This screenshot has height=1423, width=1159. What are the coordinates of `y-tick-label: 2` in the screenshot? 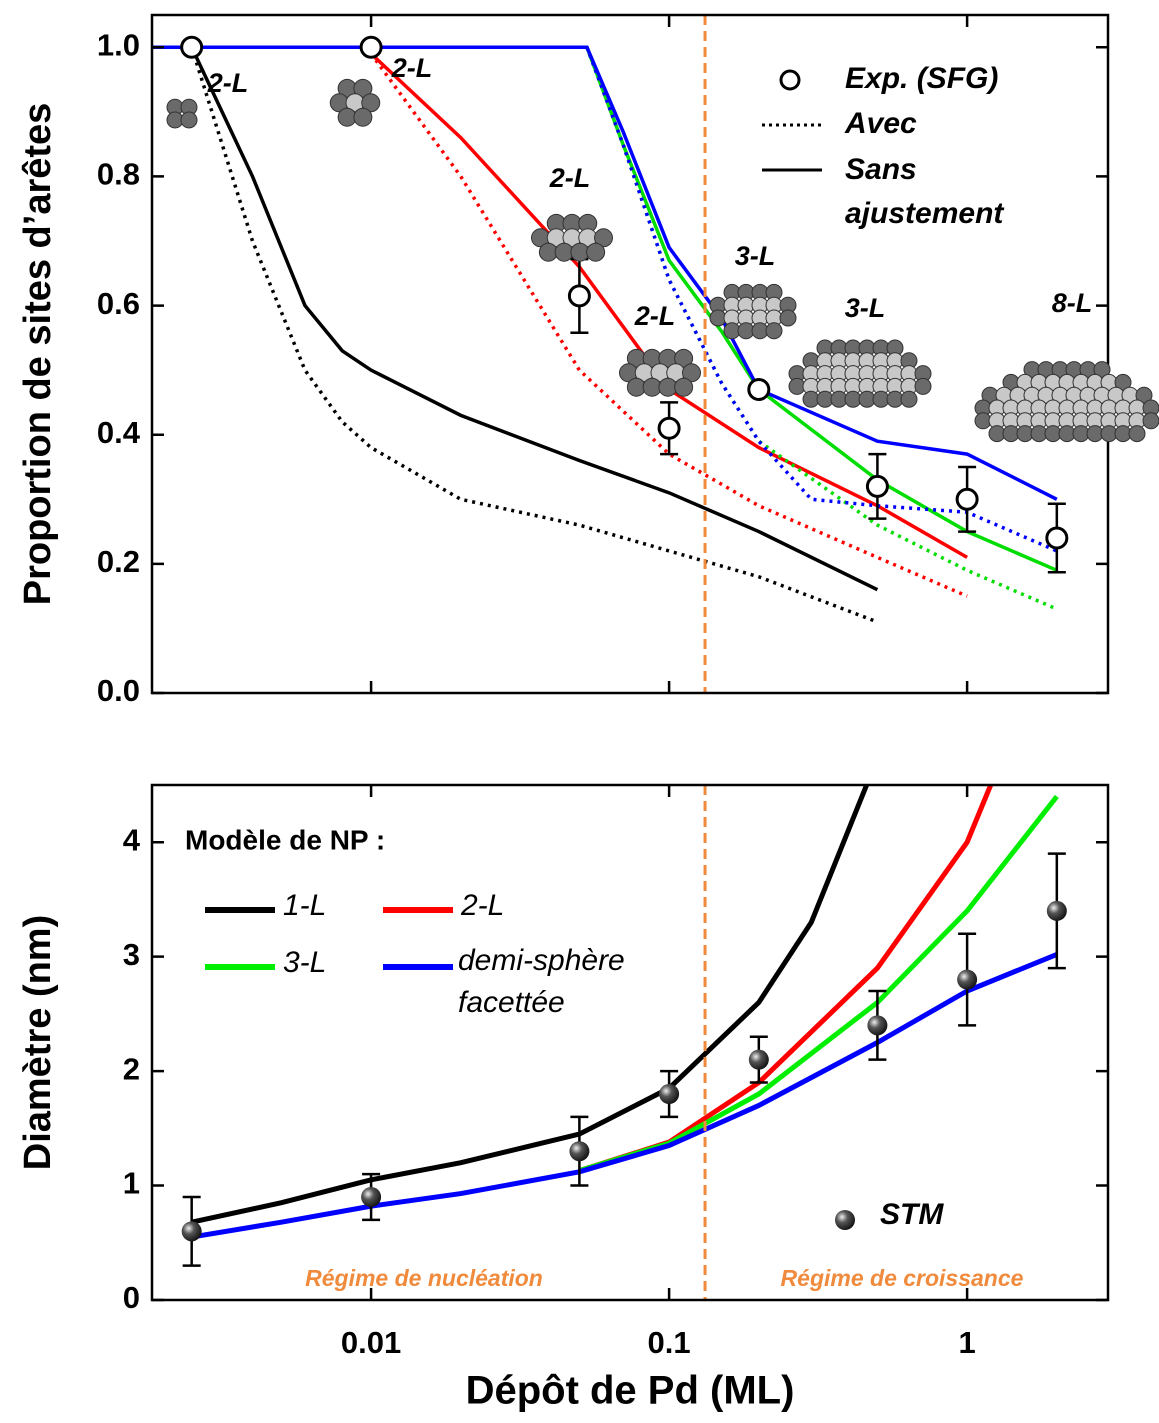 It's located at (131, 1068).